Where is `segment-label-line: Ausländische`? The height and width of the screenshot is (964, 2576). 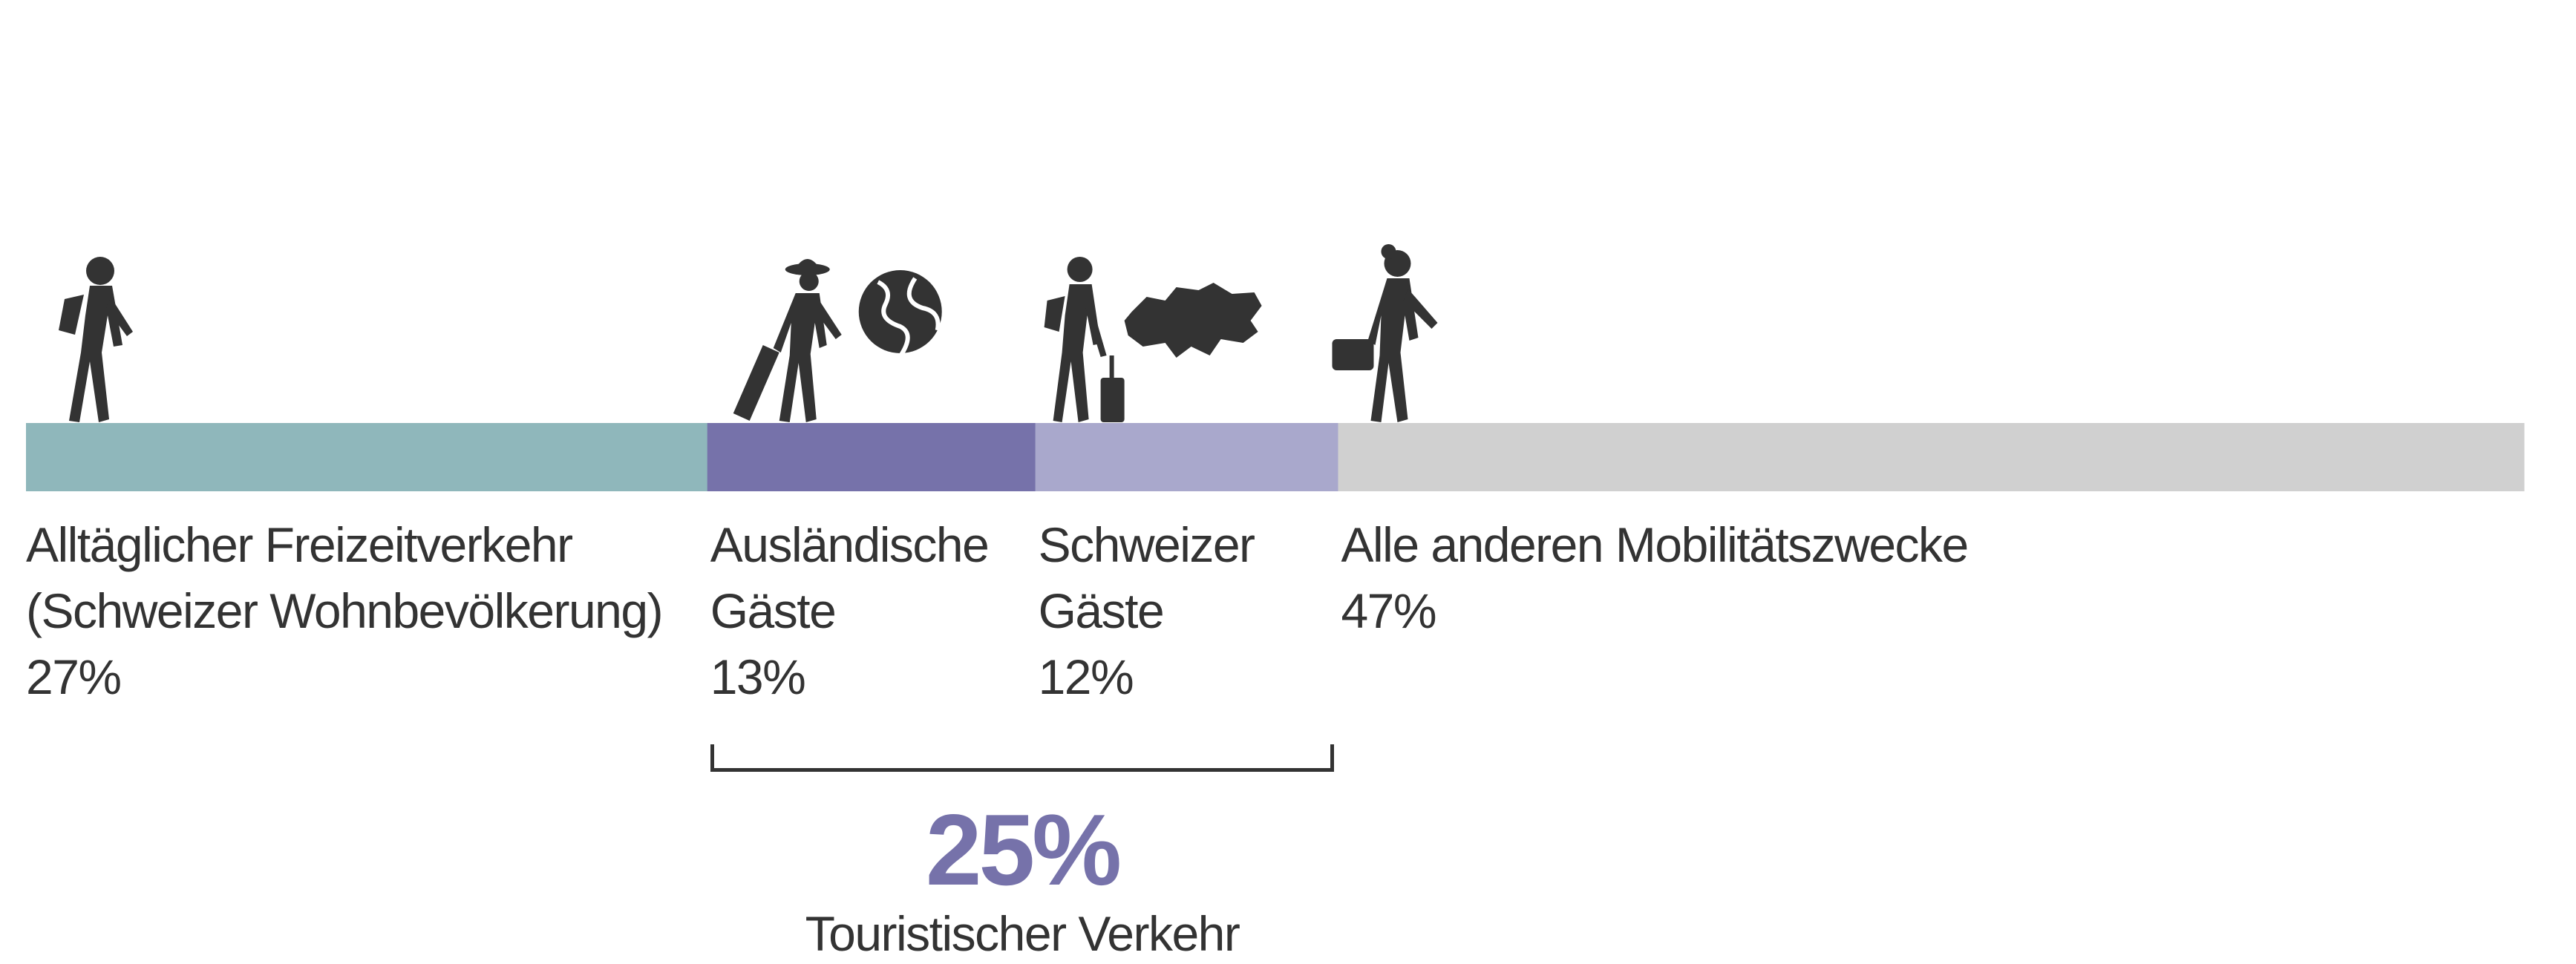 segment-label-line: Ausländische is located at coordinates (850, 544).